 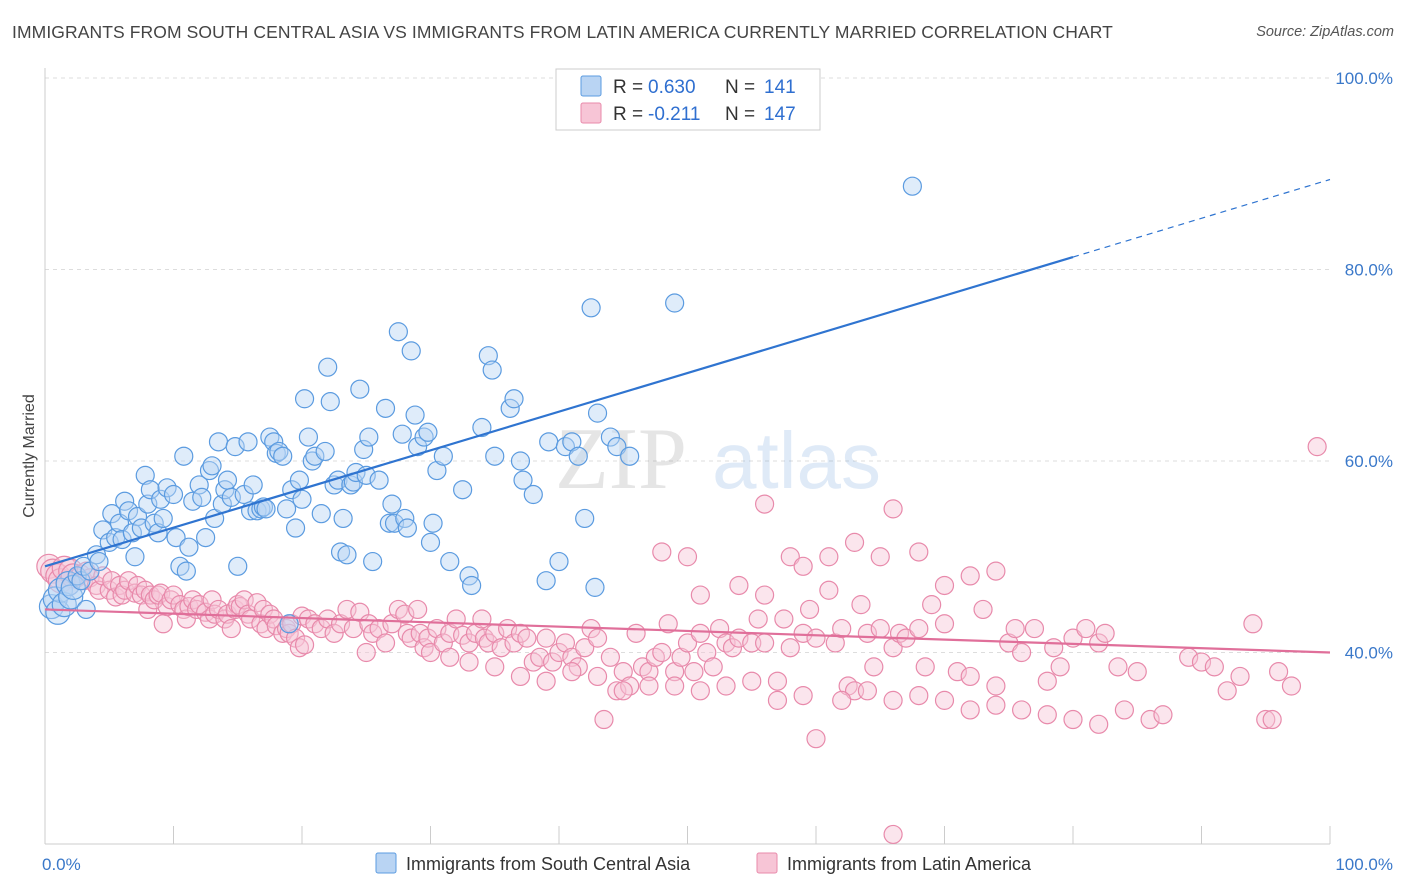 I want to click on x-tick-label: 0.0%, so click(x=61, y=864).